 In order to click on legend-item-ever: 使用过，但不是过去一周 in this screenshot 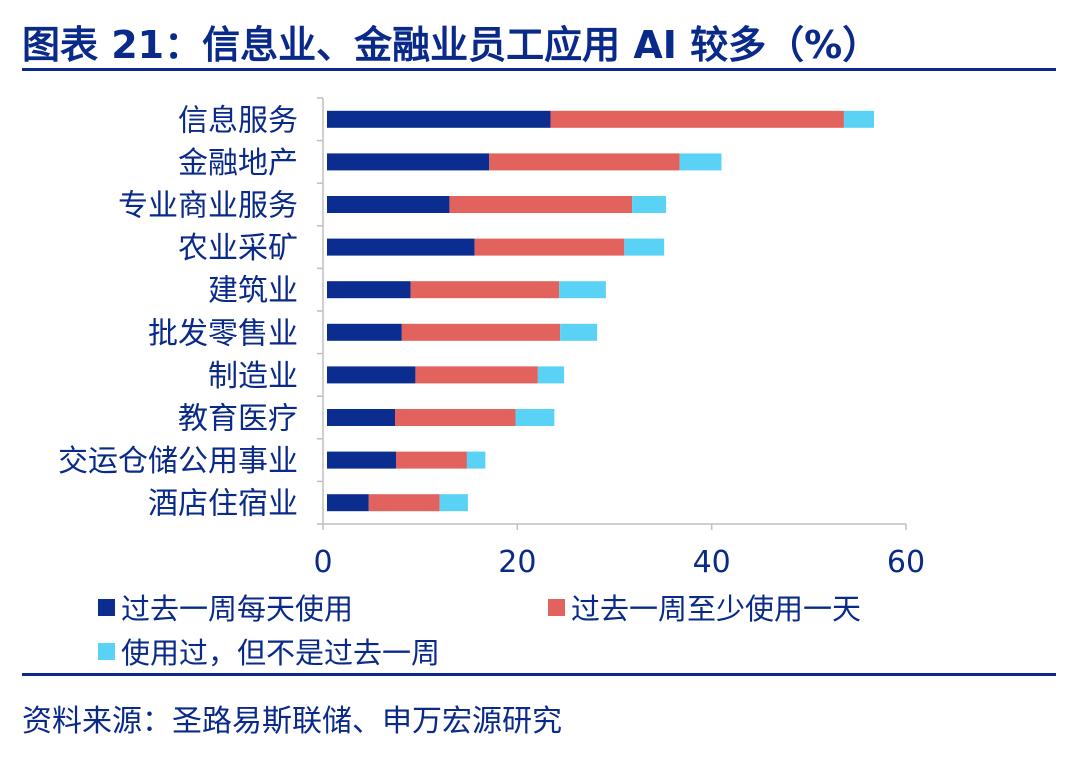, I will do `click(269, 651)`.